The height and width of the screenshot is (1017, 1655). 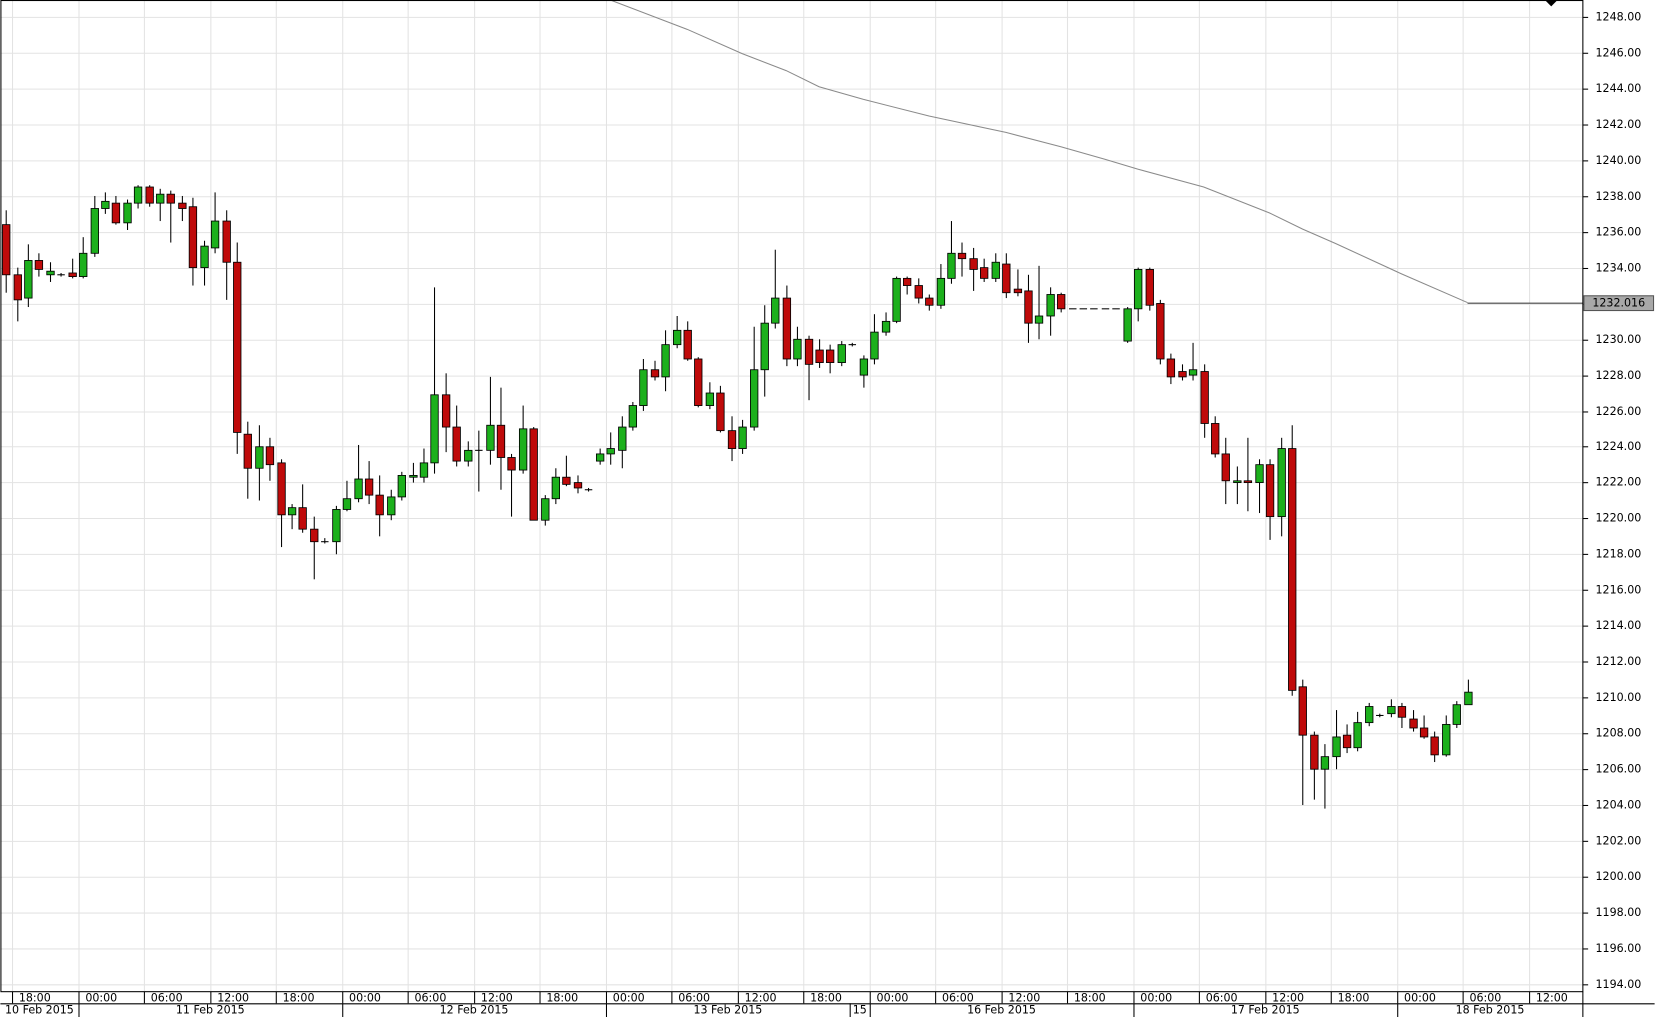 What do you see at coordinates (1619, 160) in the screenshot?
I see `y-tick-label: 1240.00` at bounding box center [1619, 160].